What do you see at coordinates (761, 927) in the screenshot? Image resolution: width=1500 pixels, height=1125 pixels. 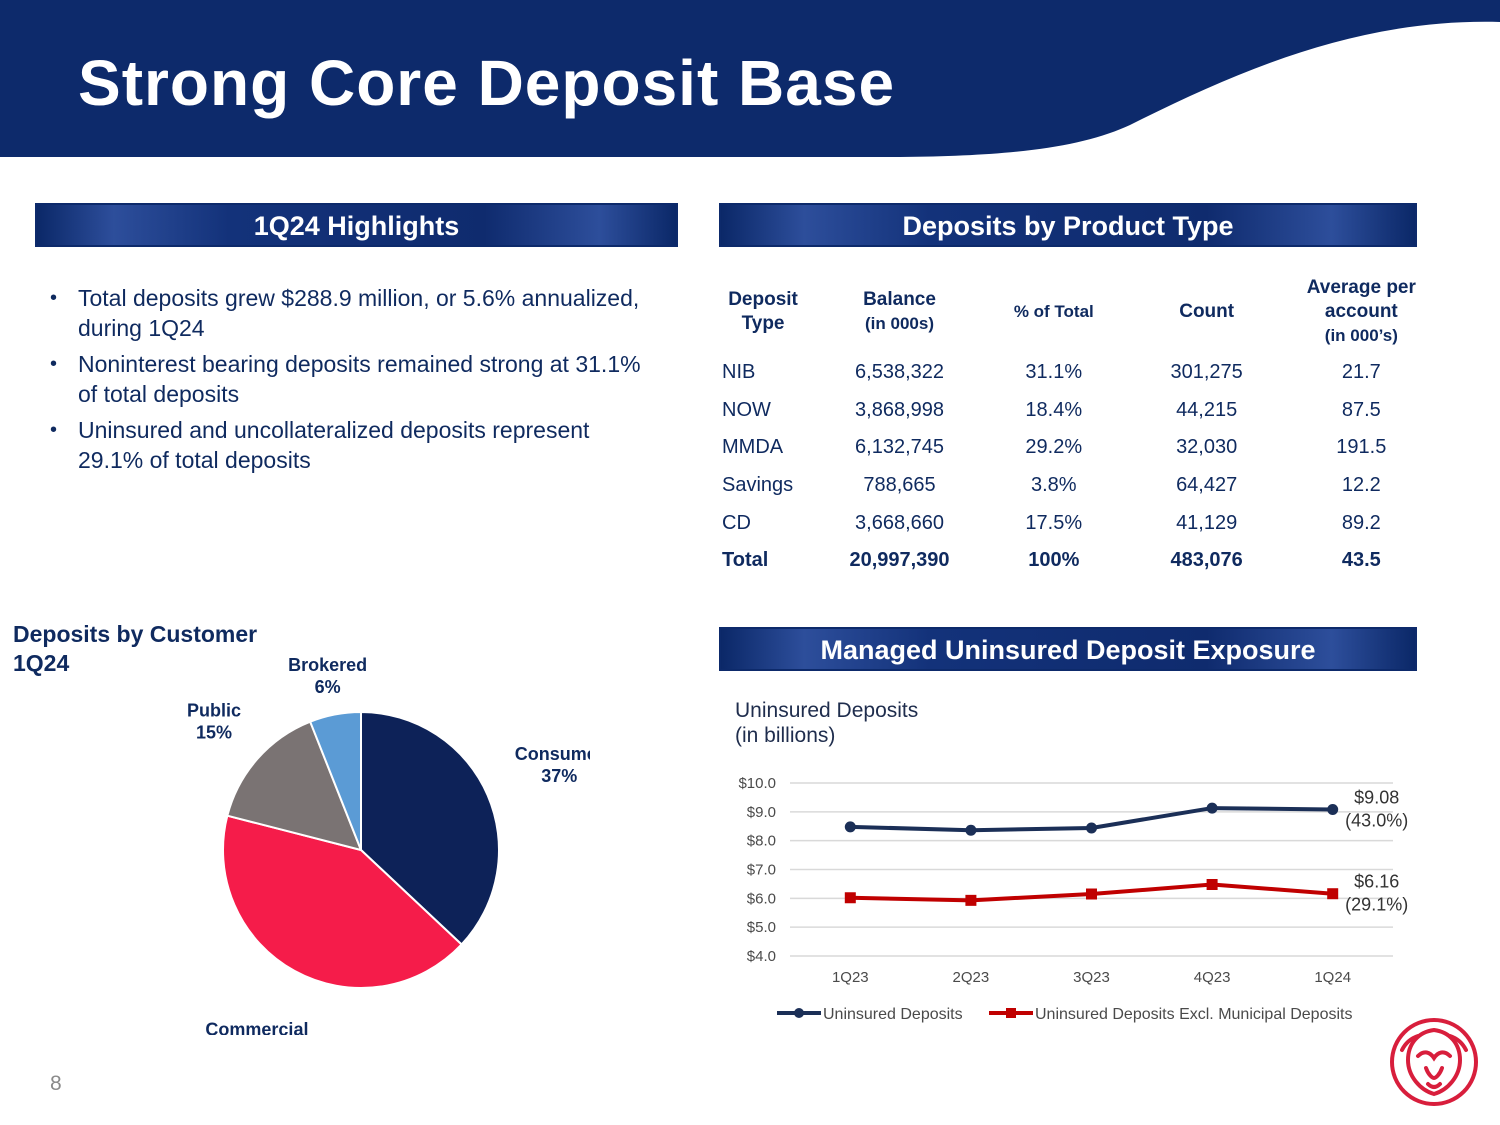 I see `y-tick-label: $5.0` at bounding box center [761, 927].